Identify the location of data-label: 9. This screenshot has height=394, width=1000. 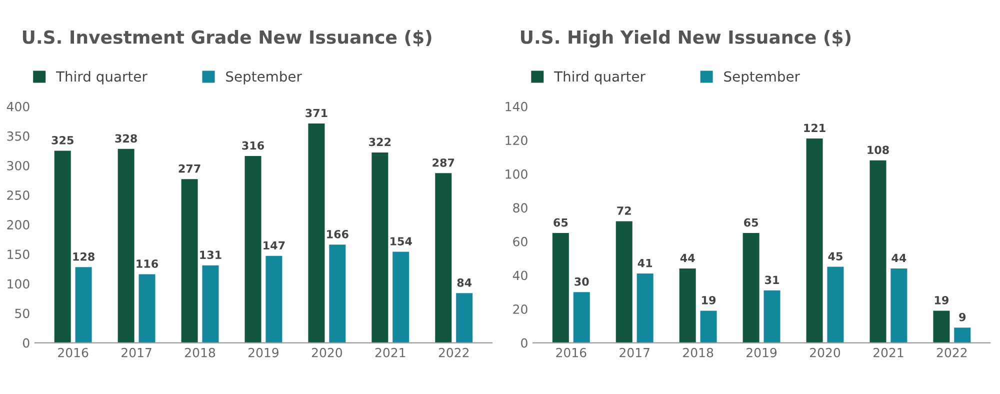
(962, 317).